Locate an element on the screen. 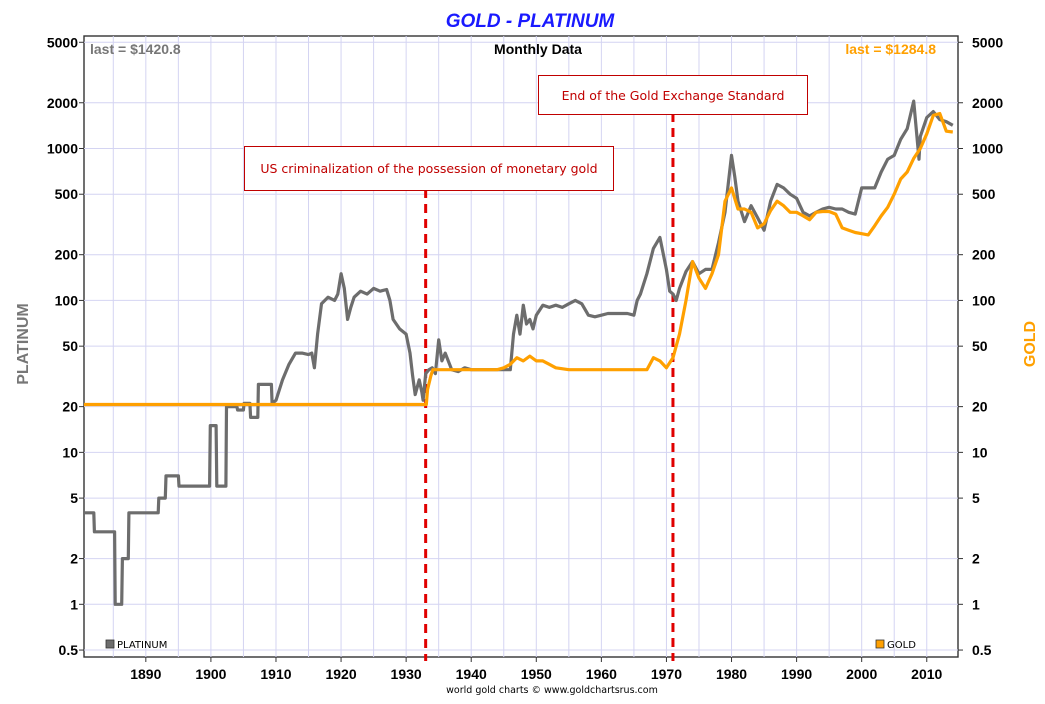  y-tick-label-right: 20 is located at coordinates (980, 407).